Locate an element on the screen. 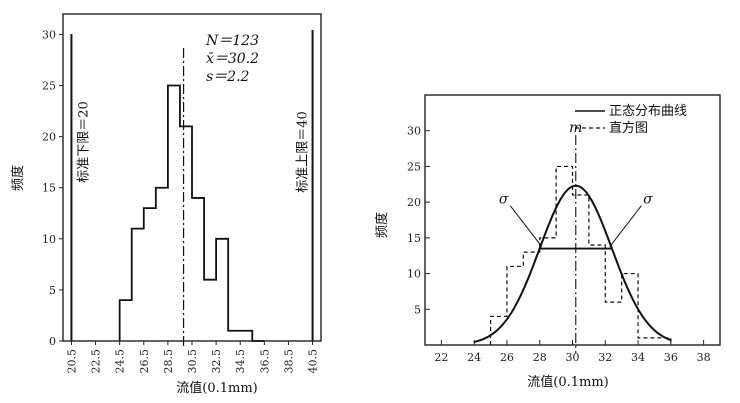 This screenshot has width=740, height=403. right-histogram-dashed is located at coordinates (580, 255).